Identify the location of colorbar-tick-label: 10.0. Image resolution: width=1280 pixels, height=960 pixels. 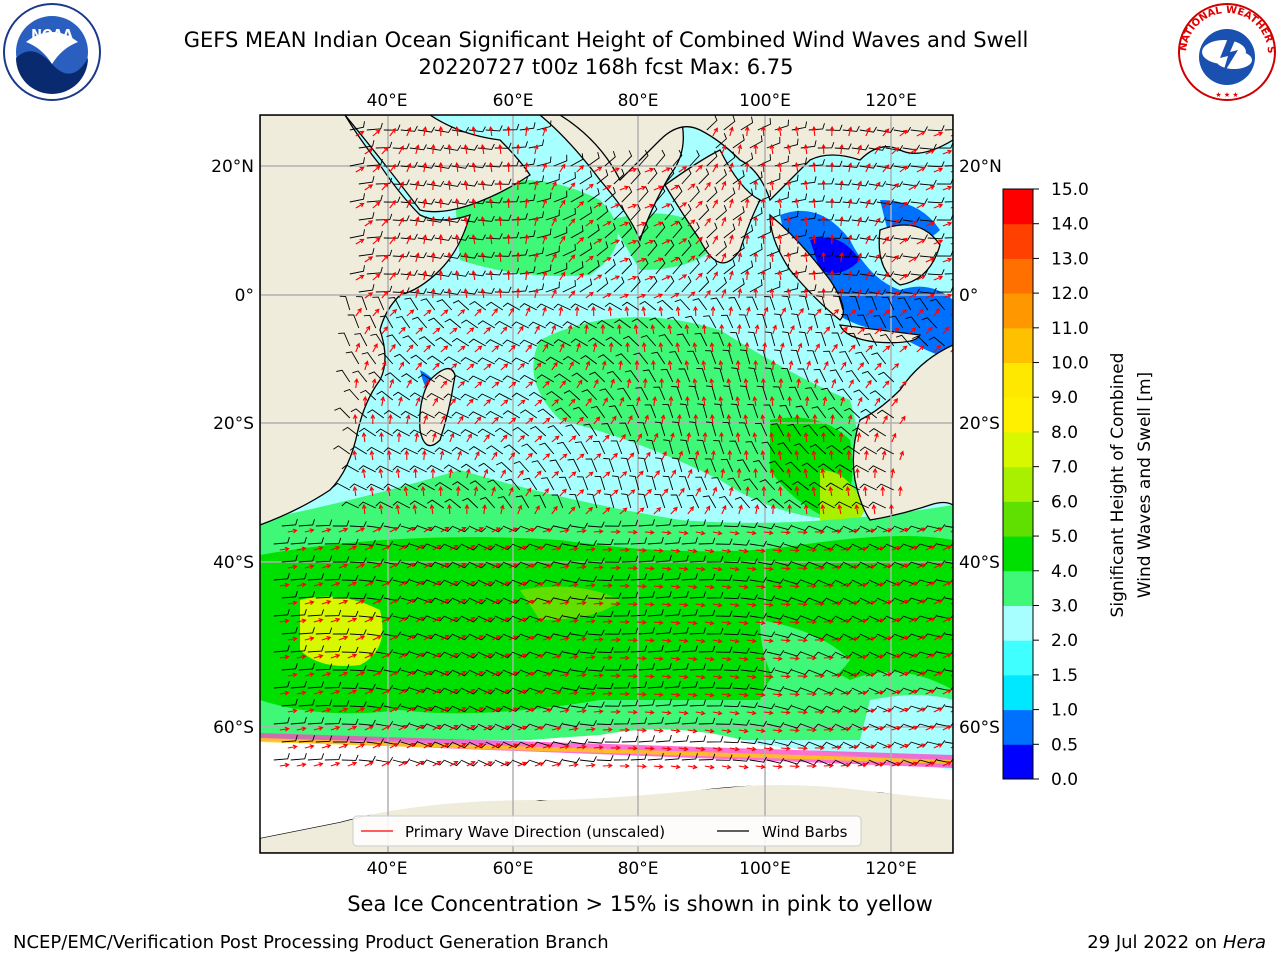
(1070, 364).